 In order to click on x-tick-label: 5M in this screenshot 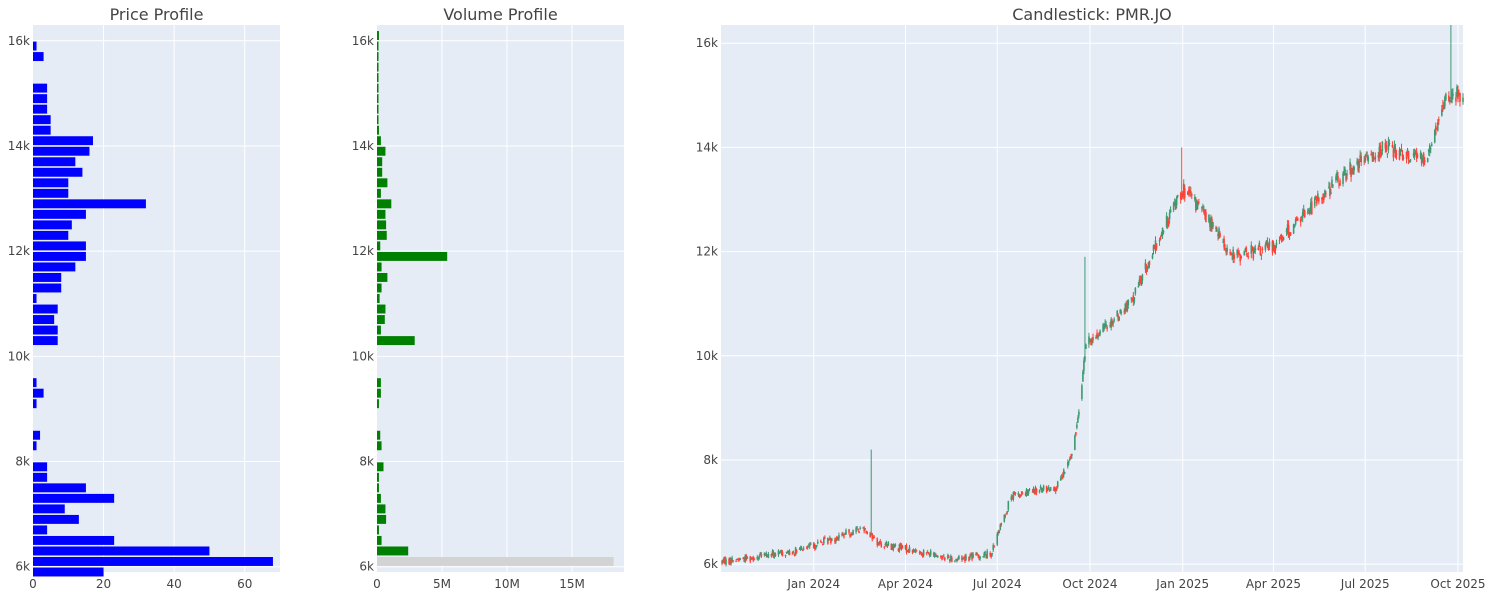, I will do `click(442, 584)`.